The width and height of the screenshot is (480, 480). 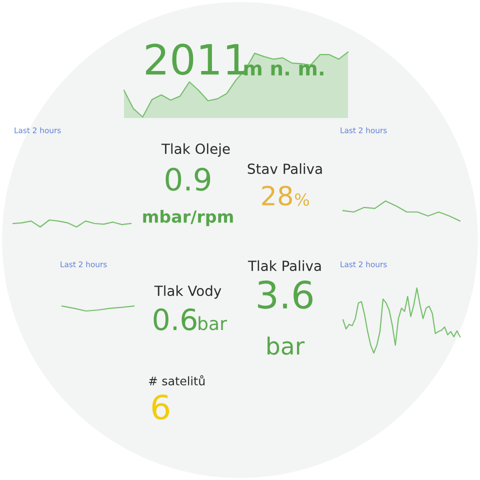 I want to click on text: 6, so click(x=161, y=407).